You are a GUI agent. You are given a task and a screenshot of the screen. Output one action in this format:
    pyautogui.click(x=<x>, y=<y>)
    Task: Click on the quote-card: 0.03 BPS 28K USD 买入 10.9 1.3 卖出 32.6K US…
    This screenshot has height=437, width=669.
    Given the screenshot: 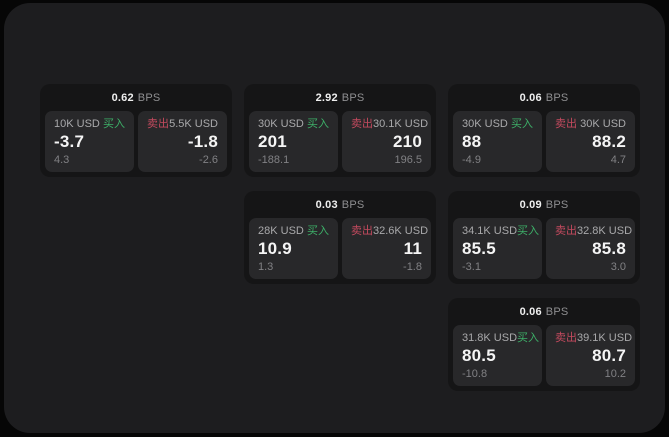 What is the action you would take?
    pyautogui.click(x=340, y=237)
    